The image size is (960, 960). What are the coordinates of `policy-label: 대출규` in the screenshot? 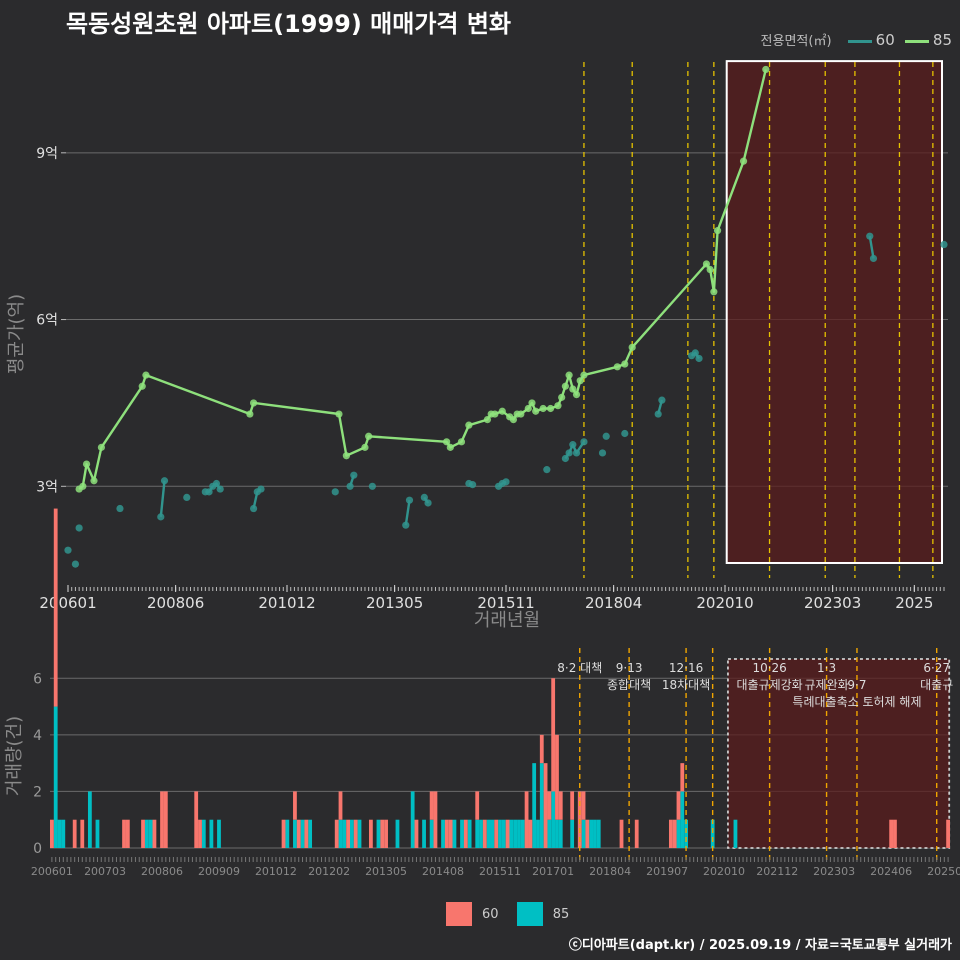 It's located at (936, 685).